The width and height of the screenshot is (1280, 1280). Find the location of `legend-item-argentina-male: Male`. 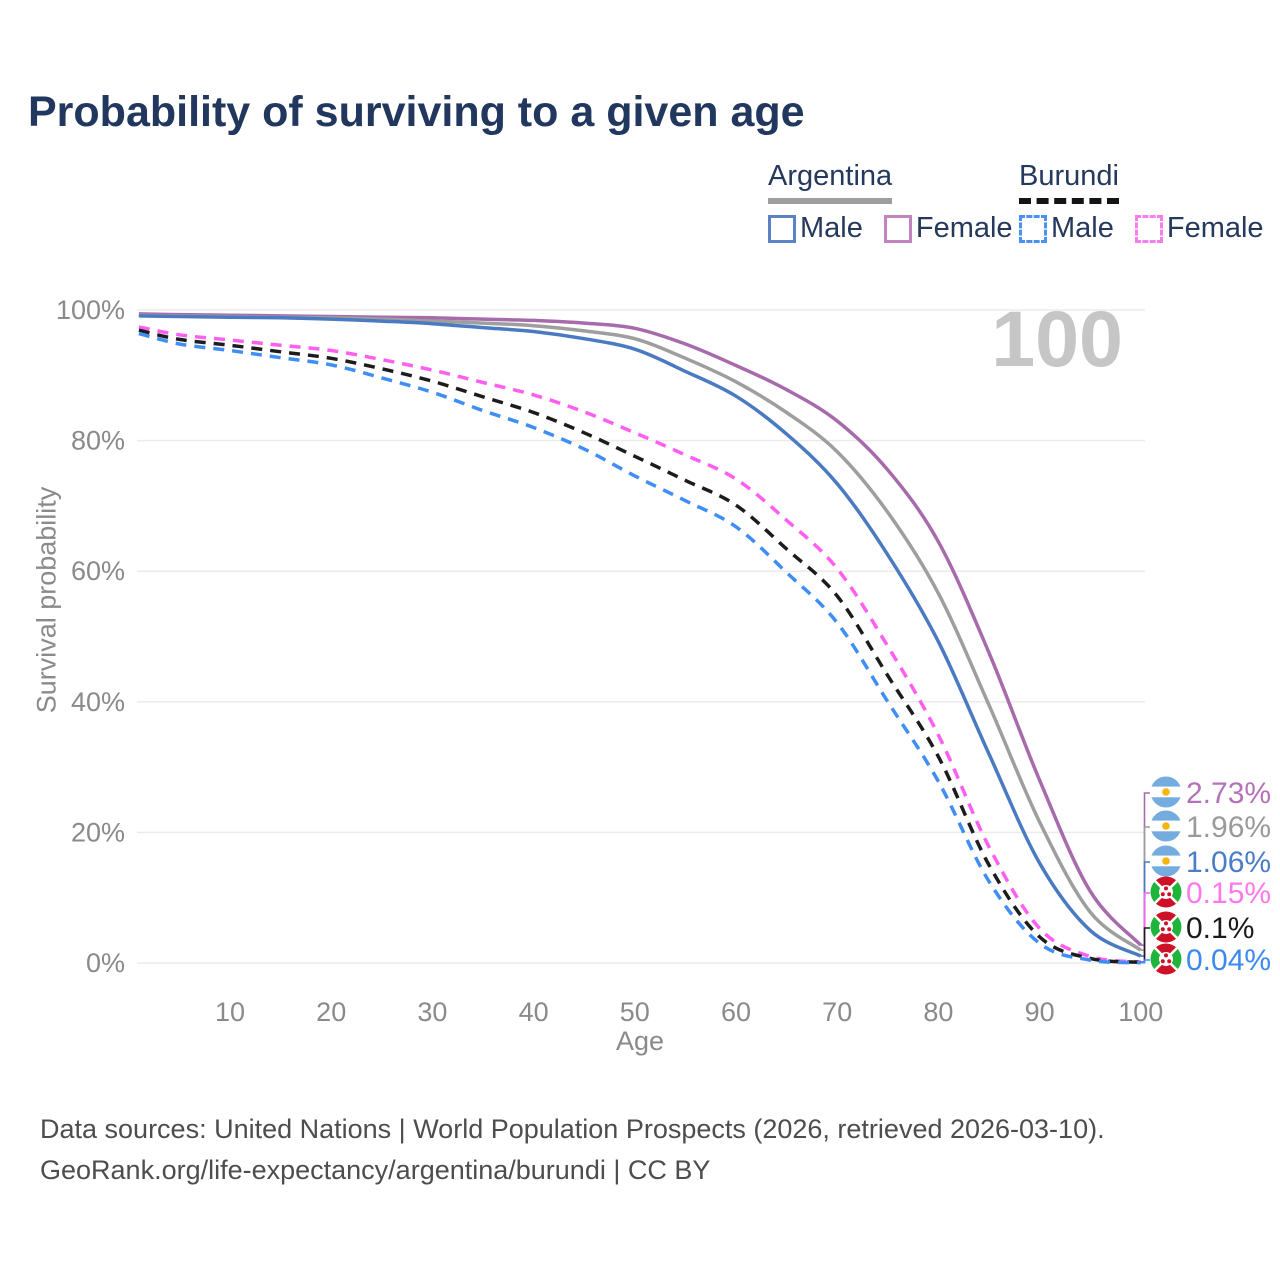

legend-item-argentina-male: Male is located at coordinates (815, 228).